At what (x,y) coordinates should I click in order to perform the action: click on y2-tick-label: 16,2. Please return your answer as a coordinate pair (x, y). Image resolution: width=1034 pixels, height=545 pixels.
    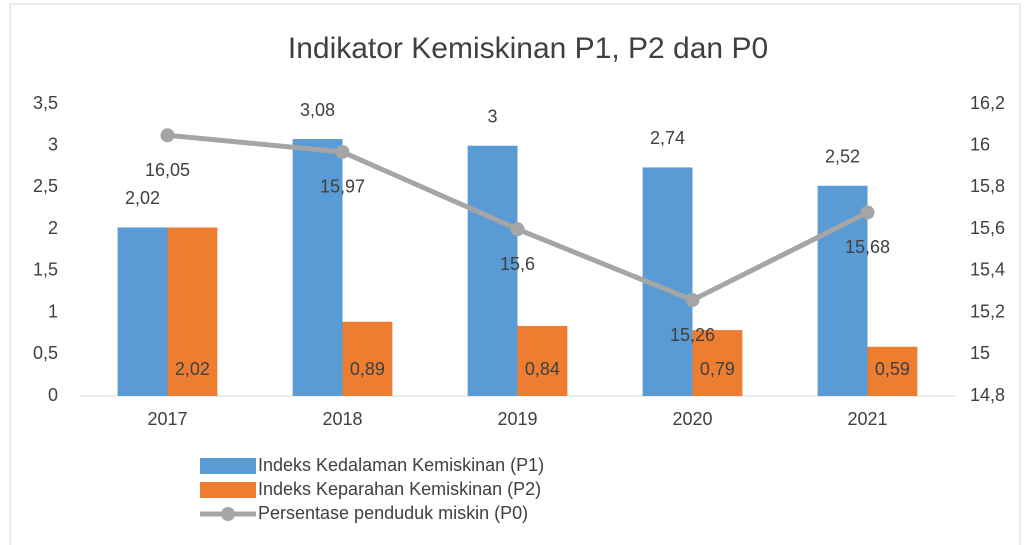
    Looking at the image, I should click on (987, 103).